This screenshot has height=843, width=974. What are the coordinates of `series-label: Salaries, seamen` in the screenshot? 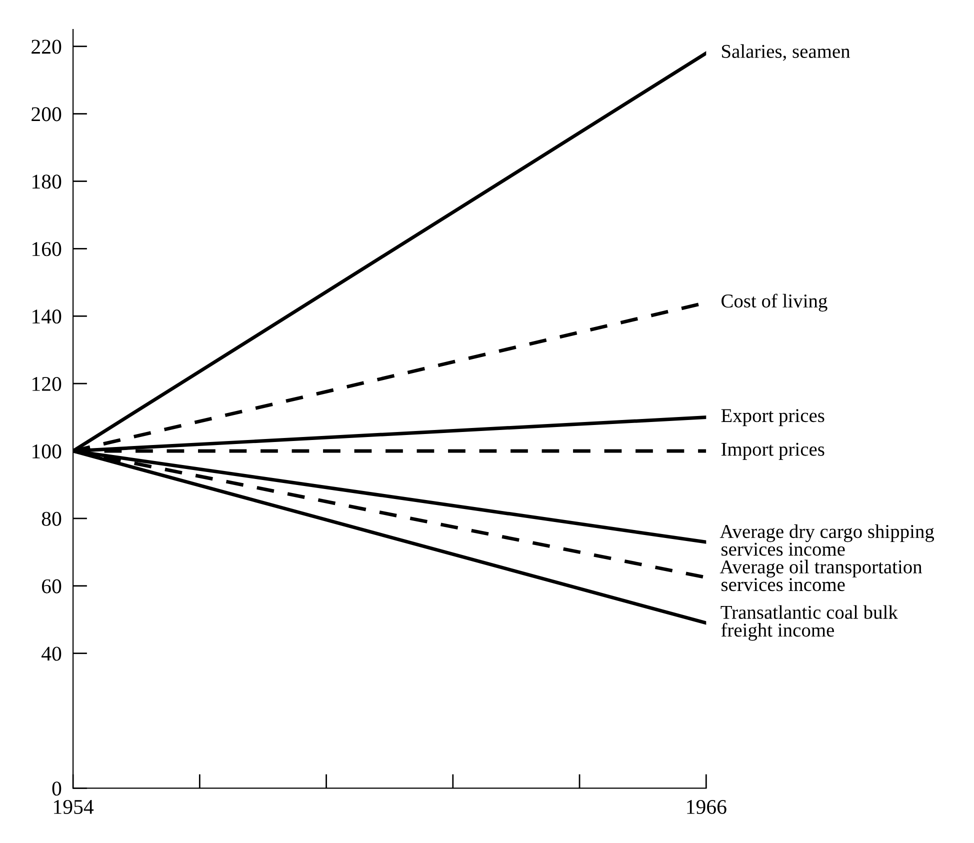 It's located at (786, 52).